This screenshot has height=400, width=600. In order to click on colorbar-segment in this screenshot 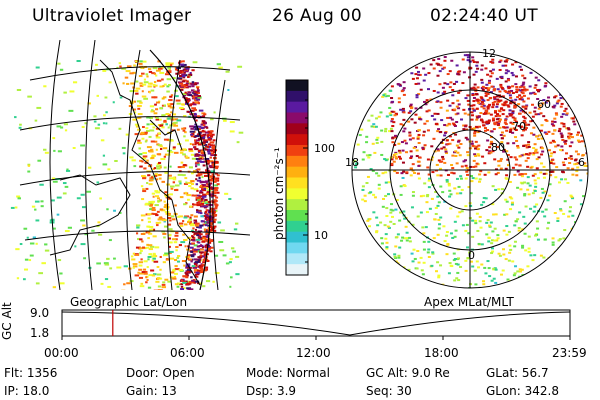, I will do `click(297, 86)`.